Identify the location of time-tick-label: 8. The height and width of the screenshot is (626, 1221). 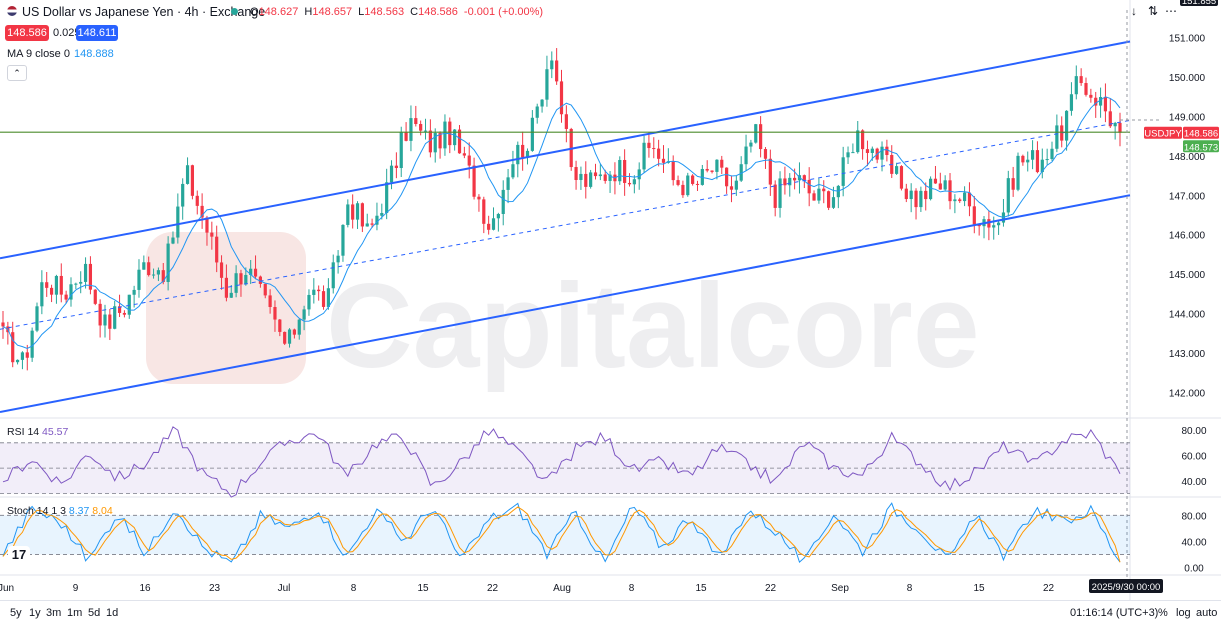
(632, 588).